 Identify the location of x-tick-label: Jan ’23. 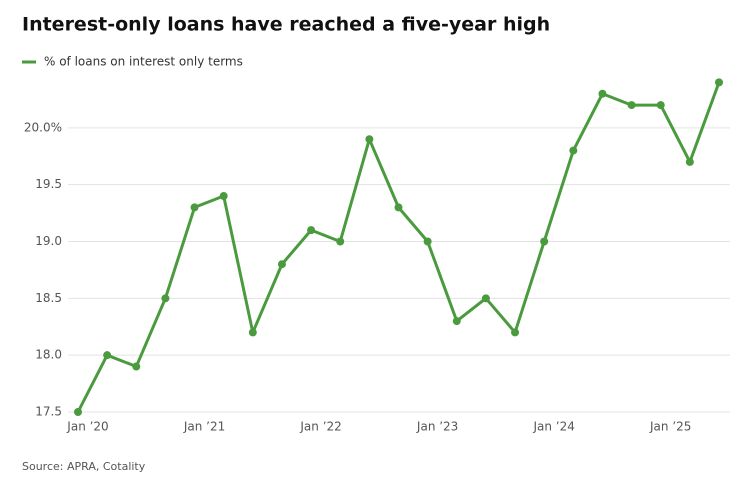
(437, 427).